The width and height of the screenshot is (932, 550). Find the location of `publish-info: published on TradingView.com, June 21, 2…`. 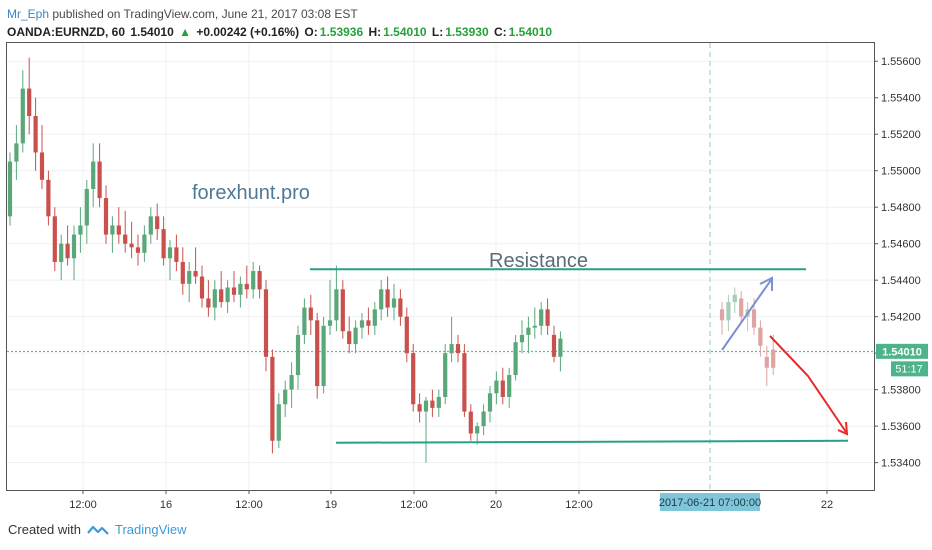

publish-info: published on TradingView.com, June 21, 2… is located at coordinates (205, 14).